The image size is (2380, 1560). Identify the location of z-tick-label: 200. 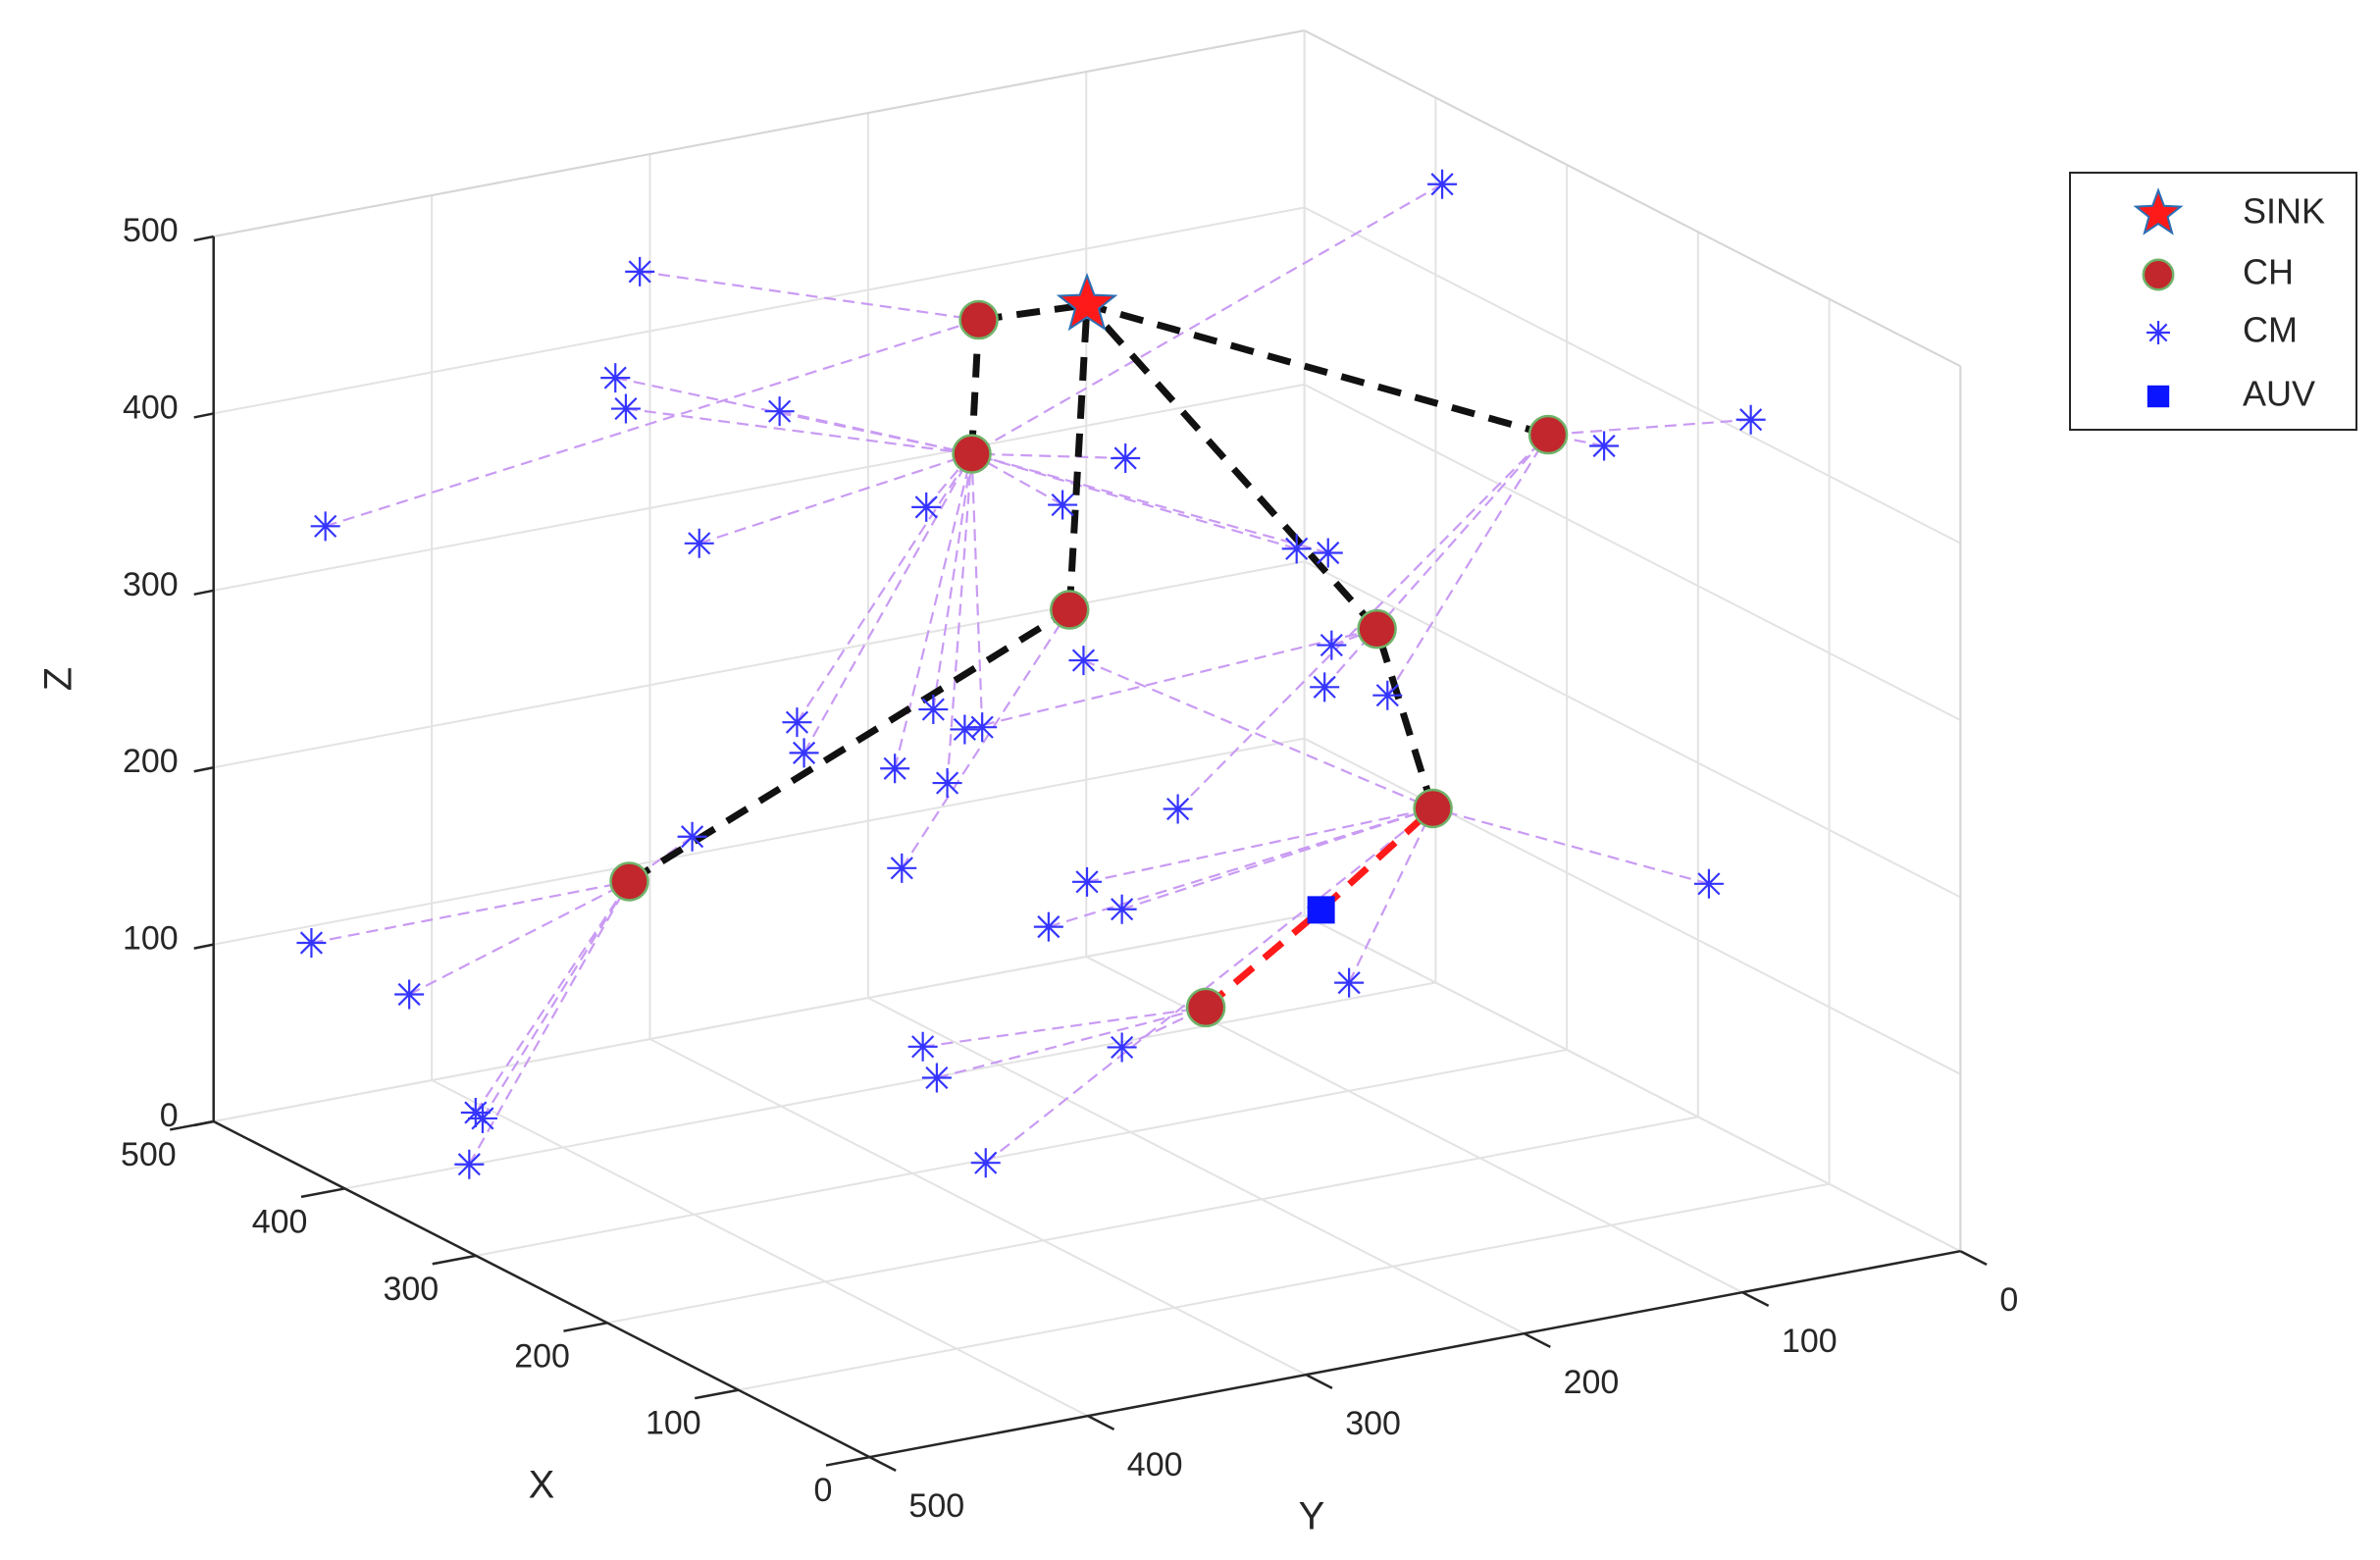
(151, 761).